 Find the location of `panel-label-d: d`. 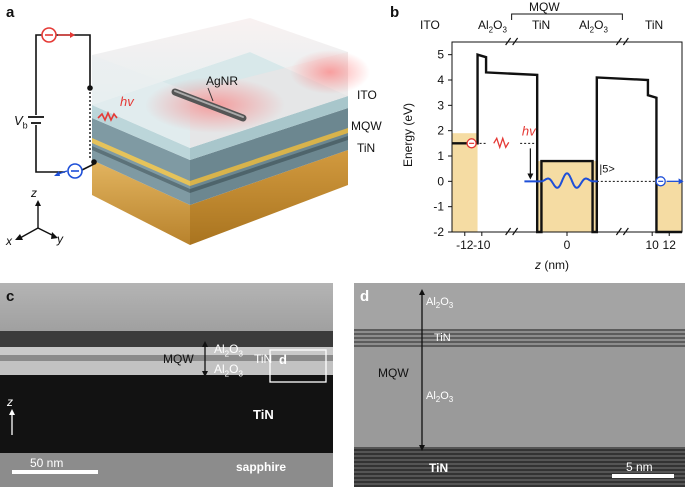

panel-label-d: d is located at coordinates (365, 296).